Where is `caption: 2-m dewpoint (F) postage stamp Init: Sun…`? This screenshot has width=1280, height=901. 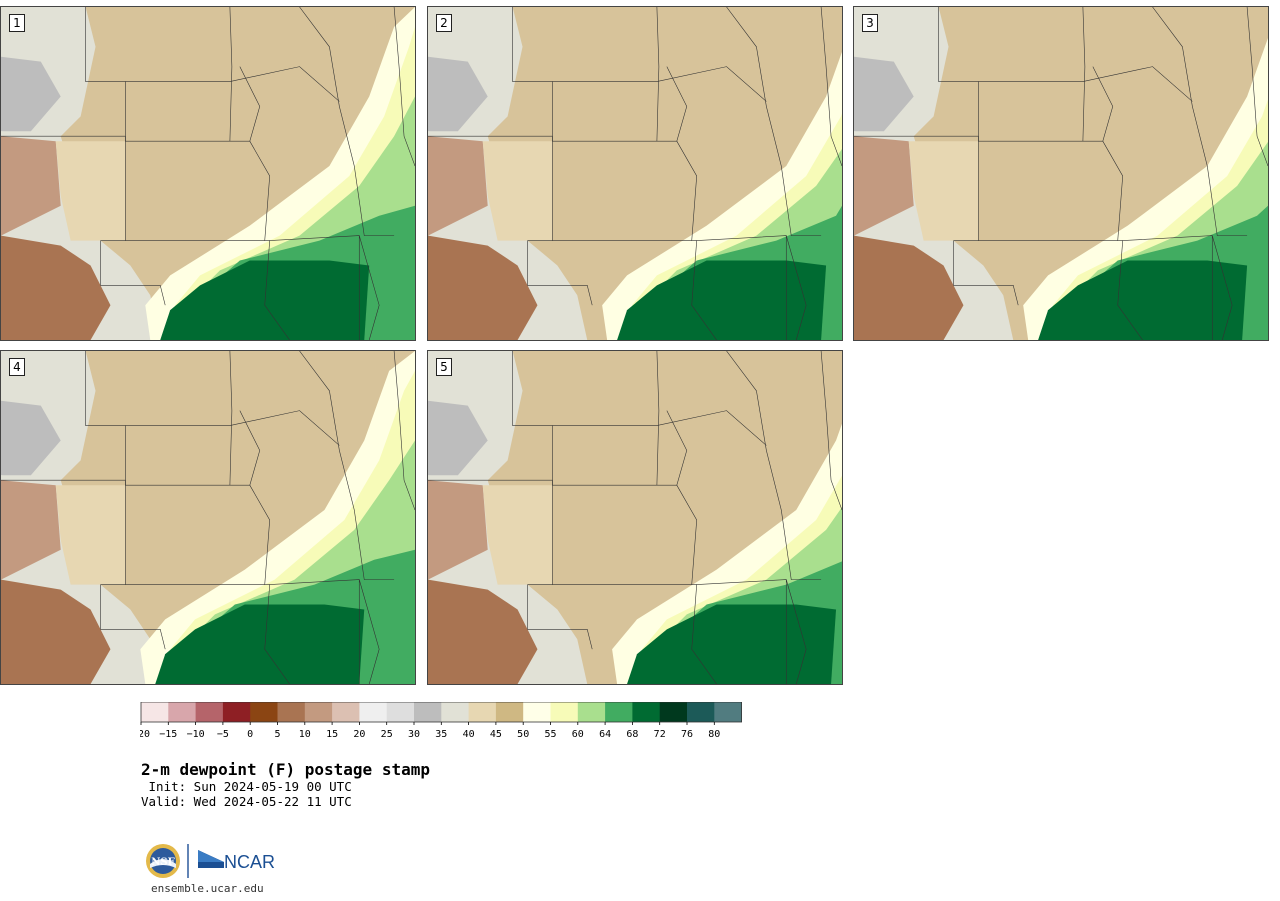
caption: 2-m dewpoint (F) postage stamp Init: Sun… is located at coordinates (285, 785).